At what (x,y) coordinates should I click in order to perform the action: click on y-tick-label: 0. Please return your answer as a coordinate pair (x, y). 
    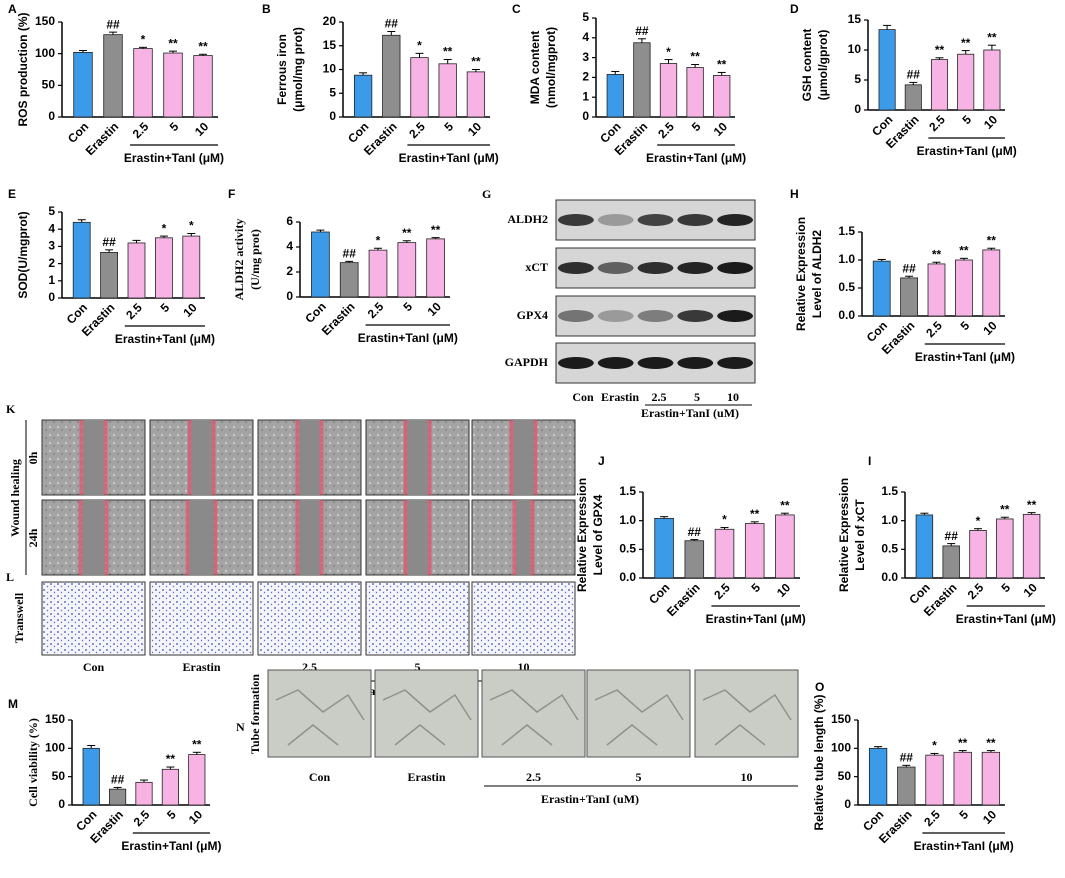
    Looking at the image, I should click on (847, 804).